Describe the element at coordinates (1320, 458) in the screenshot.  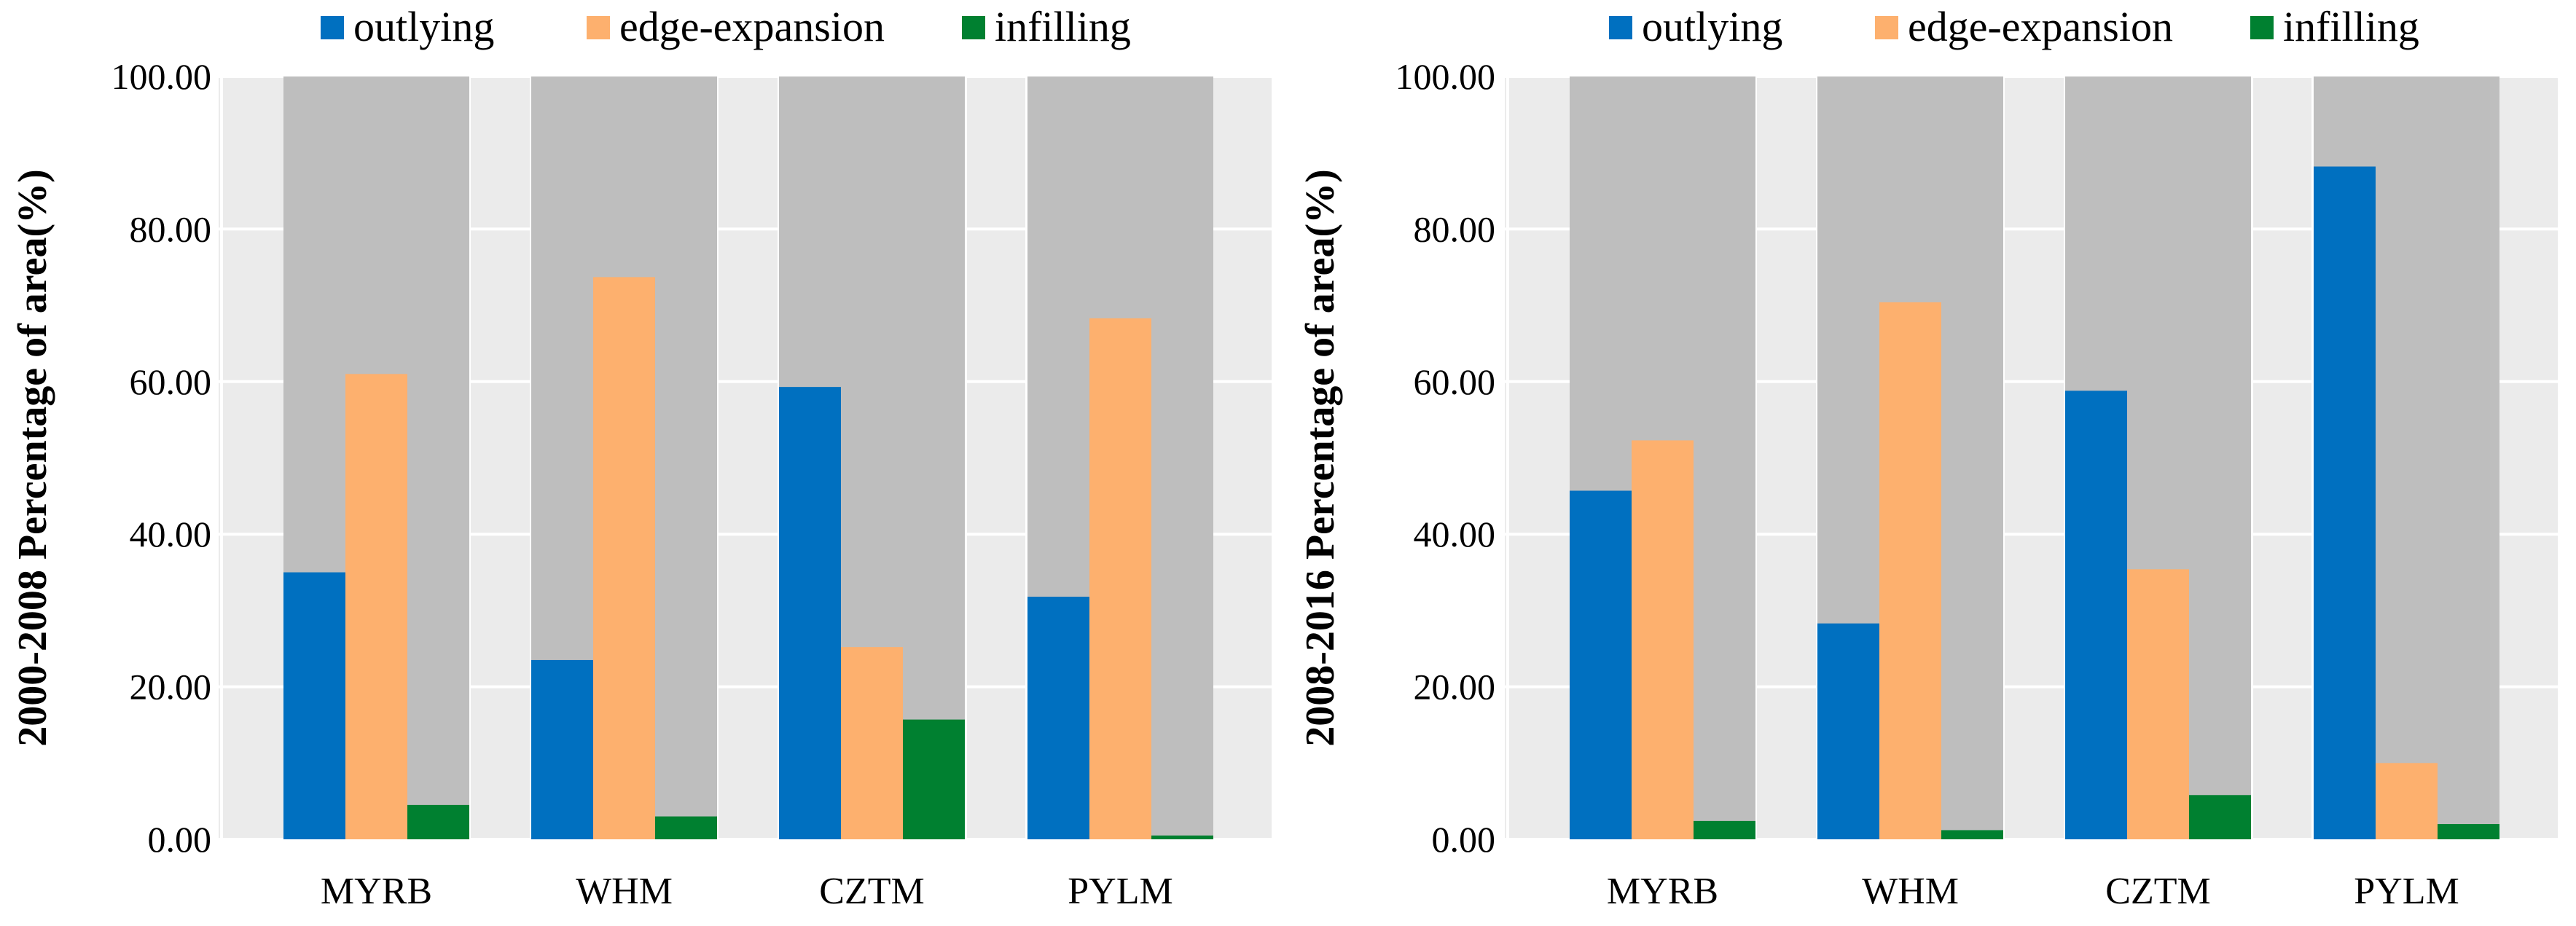
I see `y-axis-label: 2008-2016 Percentage of area(%)` at that location.